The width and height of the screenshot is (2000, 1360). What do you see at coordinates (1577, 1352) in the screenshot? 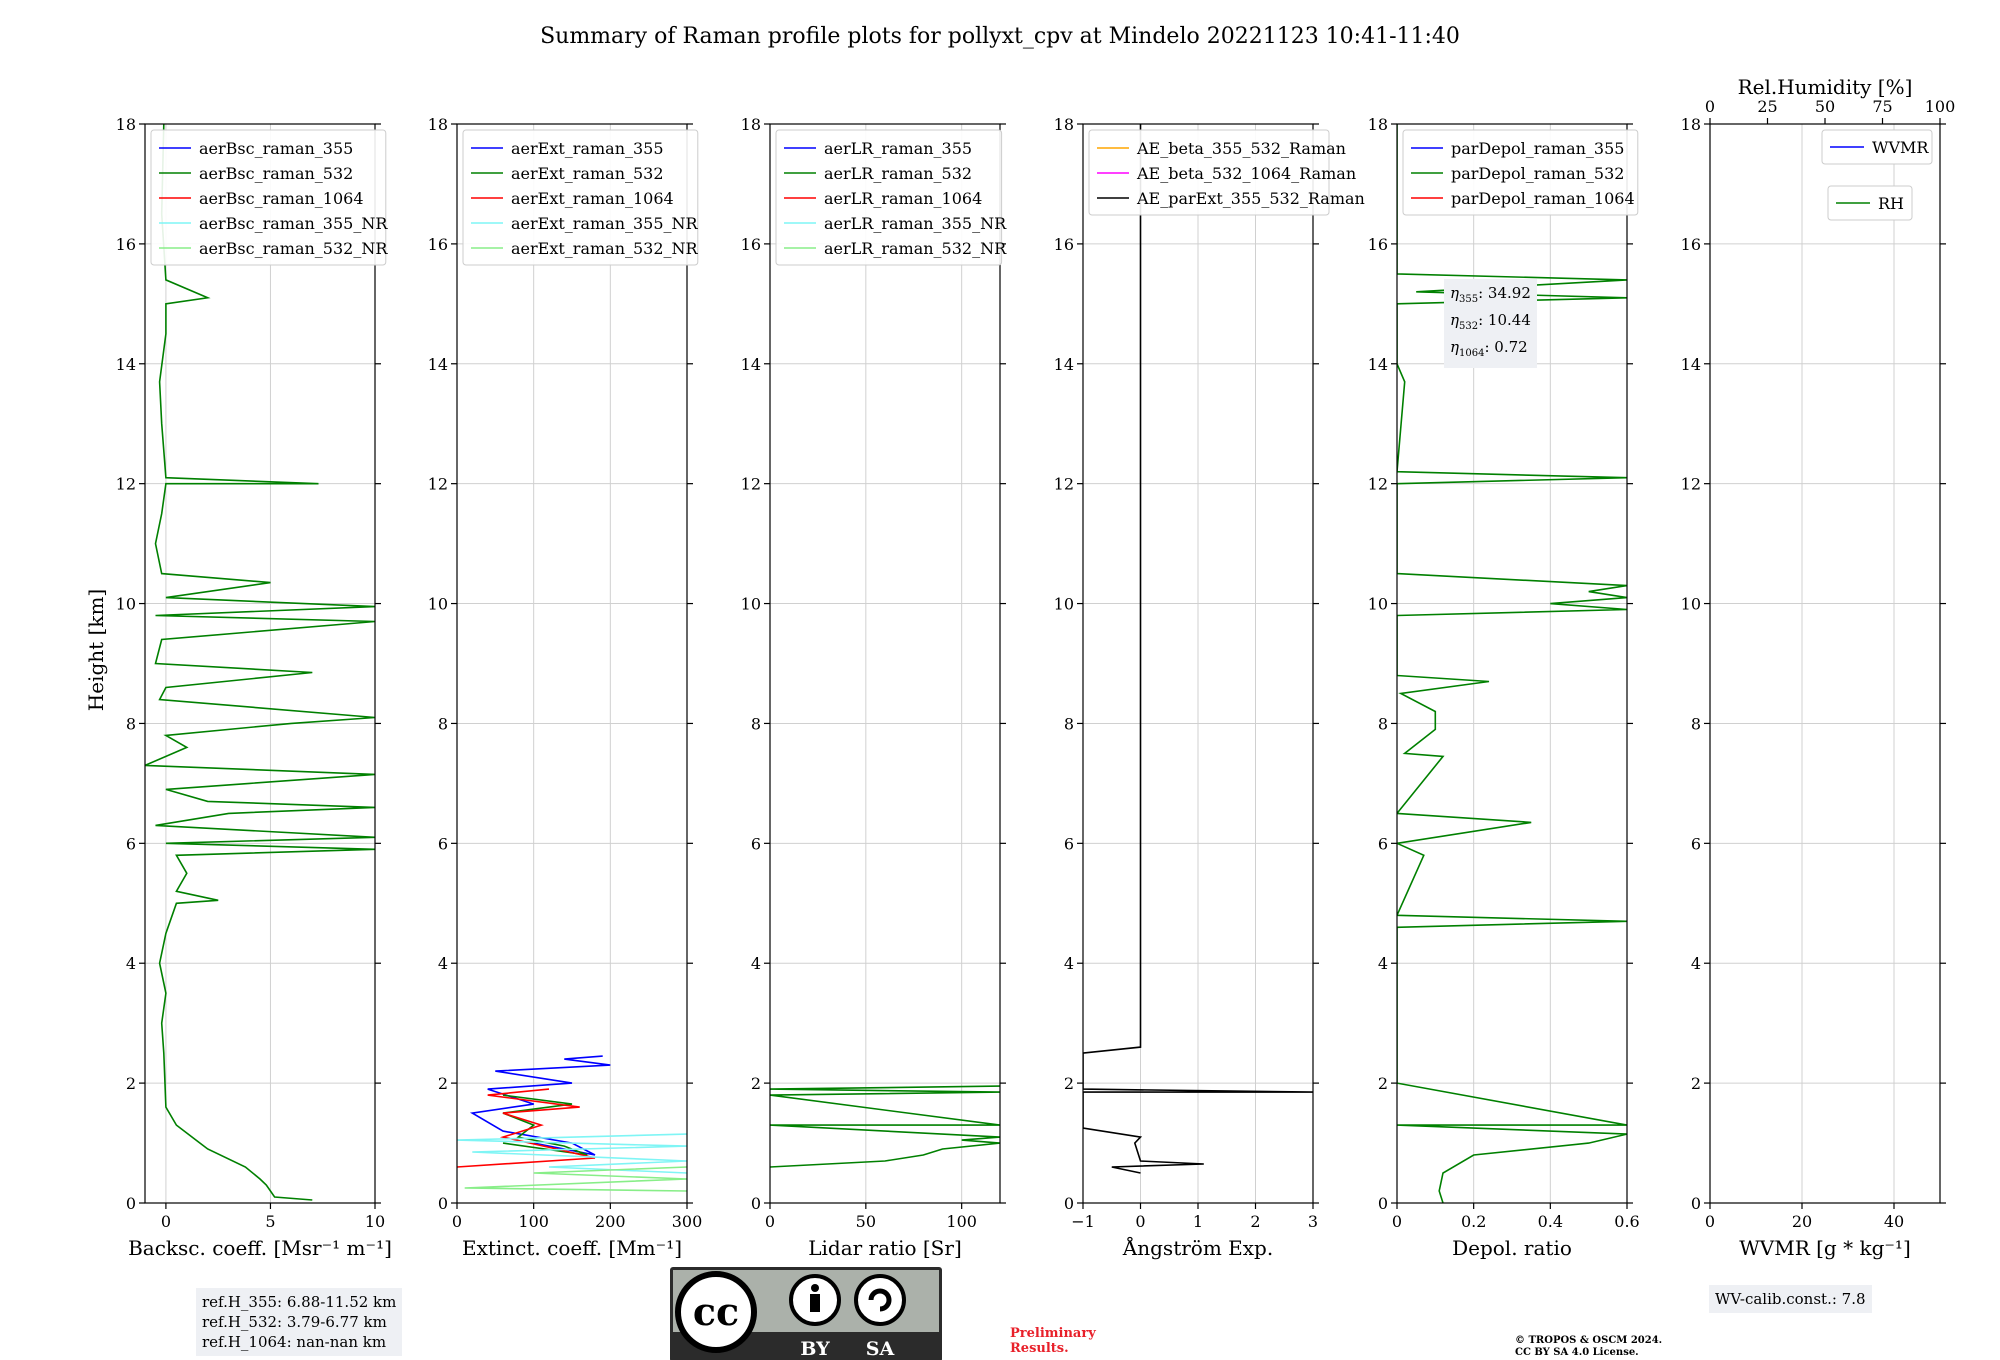
I see `copyright-line-2: CC BY SA 4.0 License.` at bounding box center [1577, 1352].